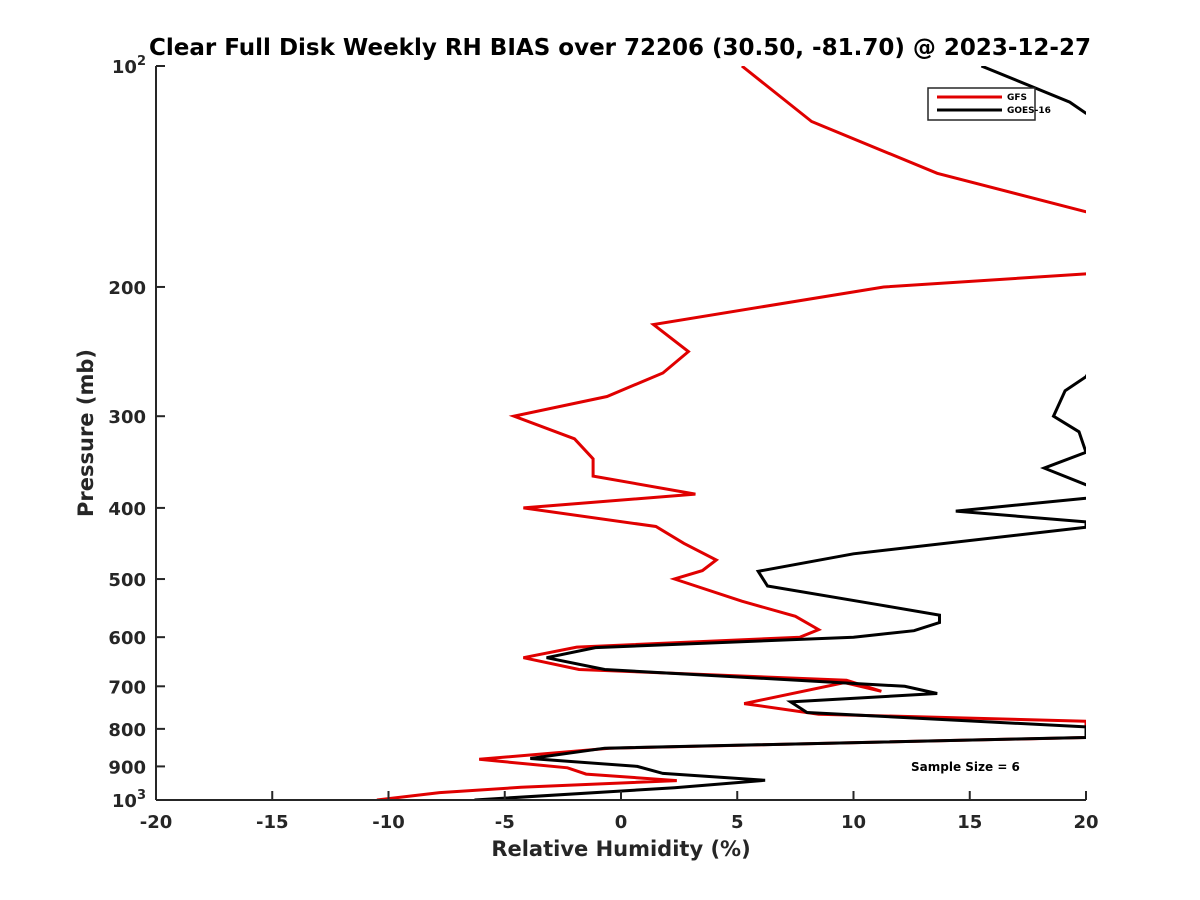 This screenshot has width=1200, height=900. What do you see at coordinates (388, 822) in the screenshot?
I see `x-tick-label: -10` at bounding box center [388, 822].